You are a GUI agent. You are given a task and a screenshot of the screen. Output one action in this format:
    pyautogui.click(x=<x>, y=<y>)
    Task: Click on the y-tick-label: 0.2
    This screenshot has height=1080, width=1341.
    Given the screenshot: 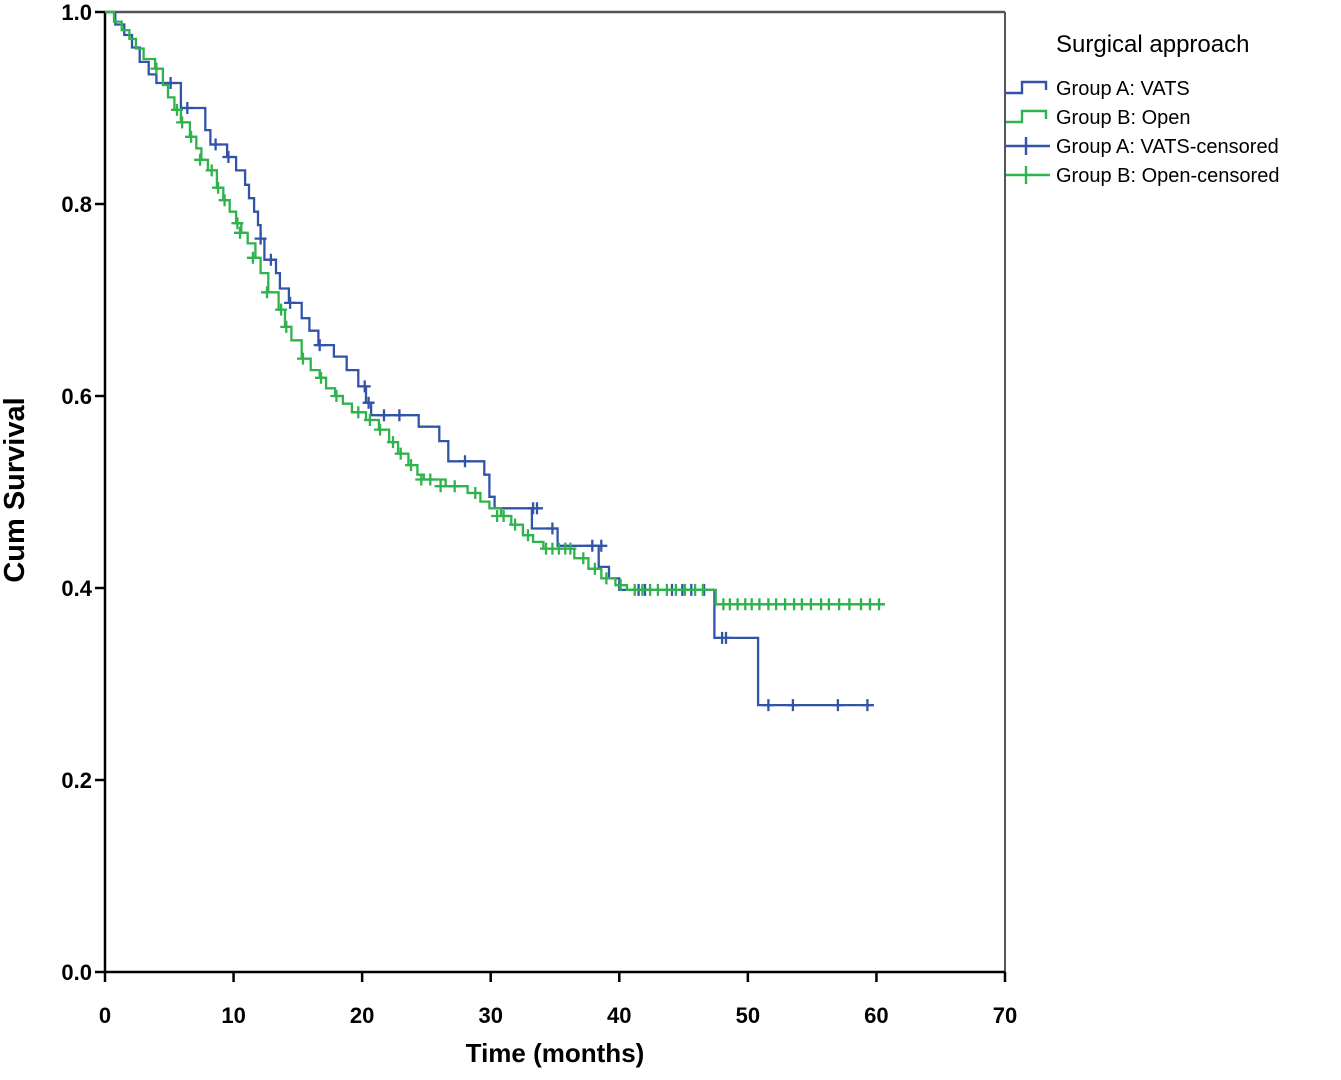 What is the action you would take?
    pyautogui.click(x=76, y=780)
    